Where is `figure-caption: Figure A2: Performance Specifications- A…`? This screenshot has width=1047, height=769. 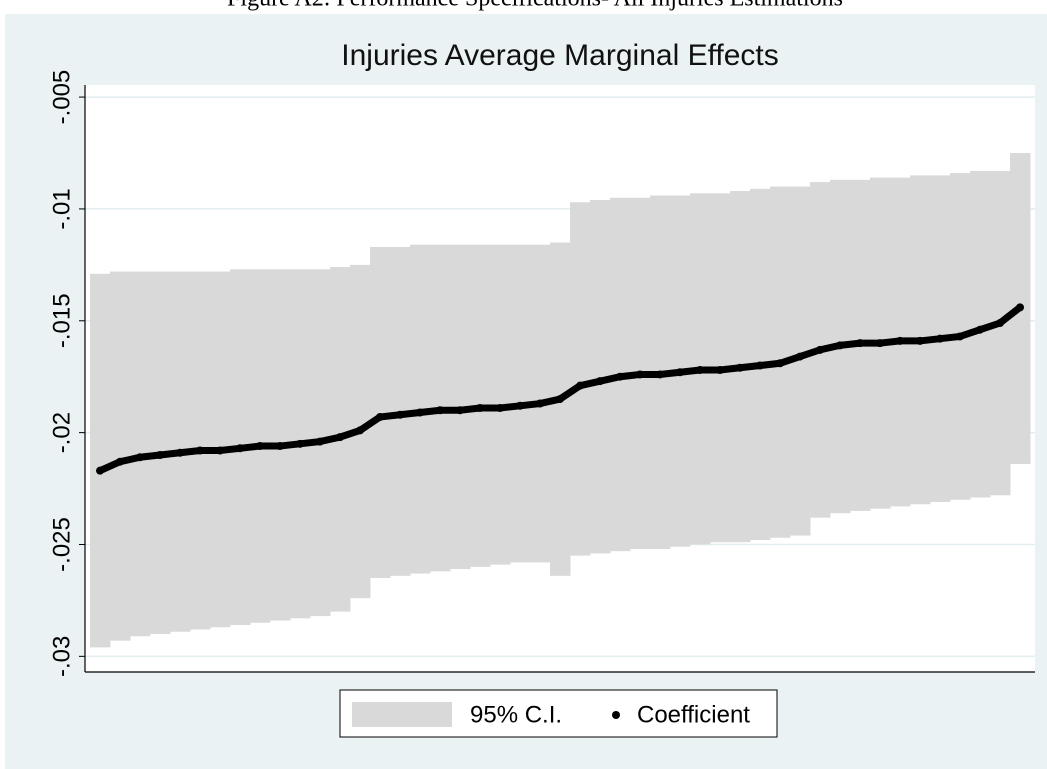 figure-caption: Figure A2: Performance Specifications- A… is located at coordinates (535, 6).